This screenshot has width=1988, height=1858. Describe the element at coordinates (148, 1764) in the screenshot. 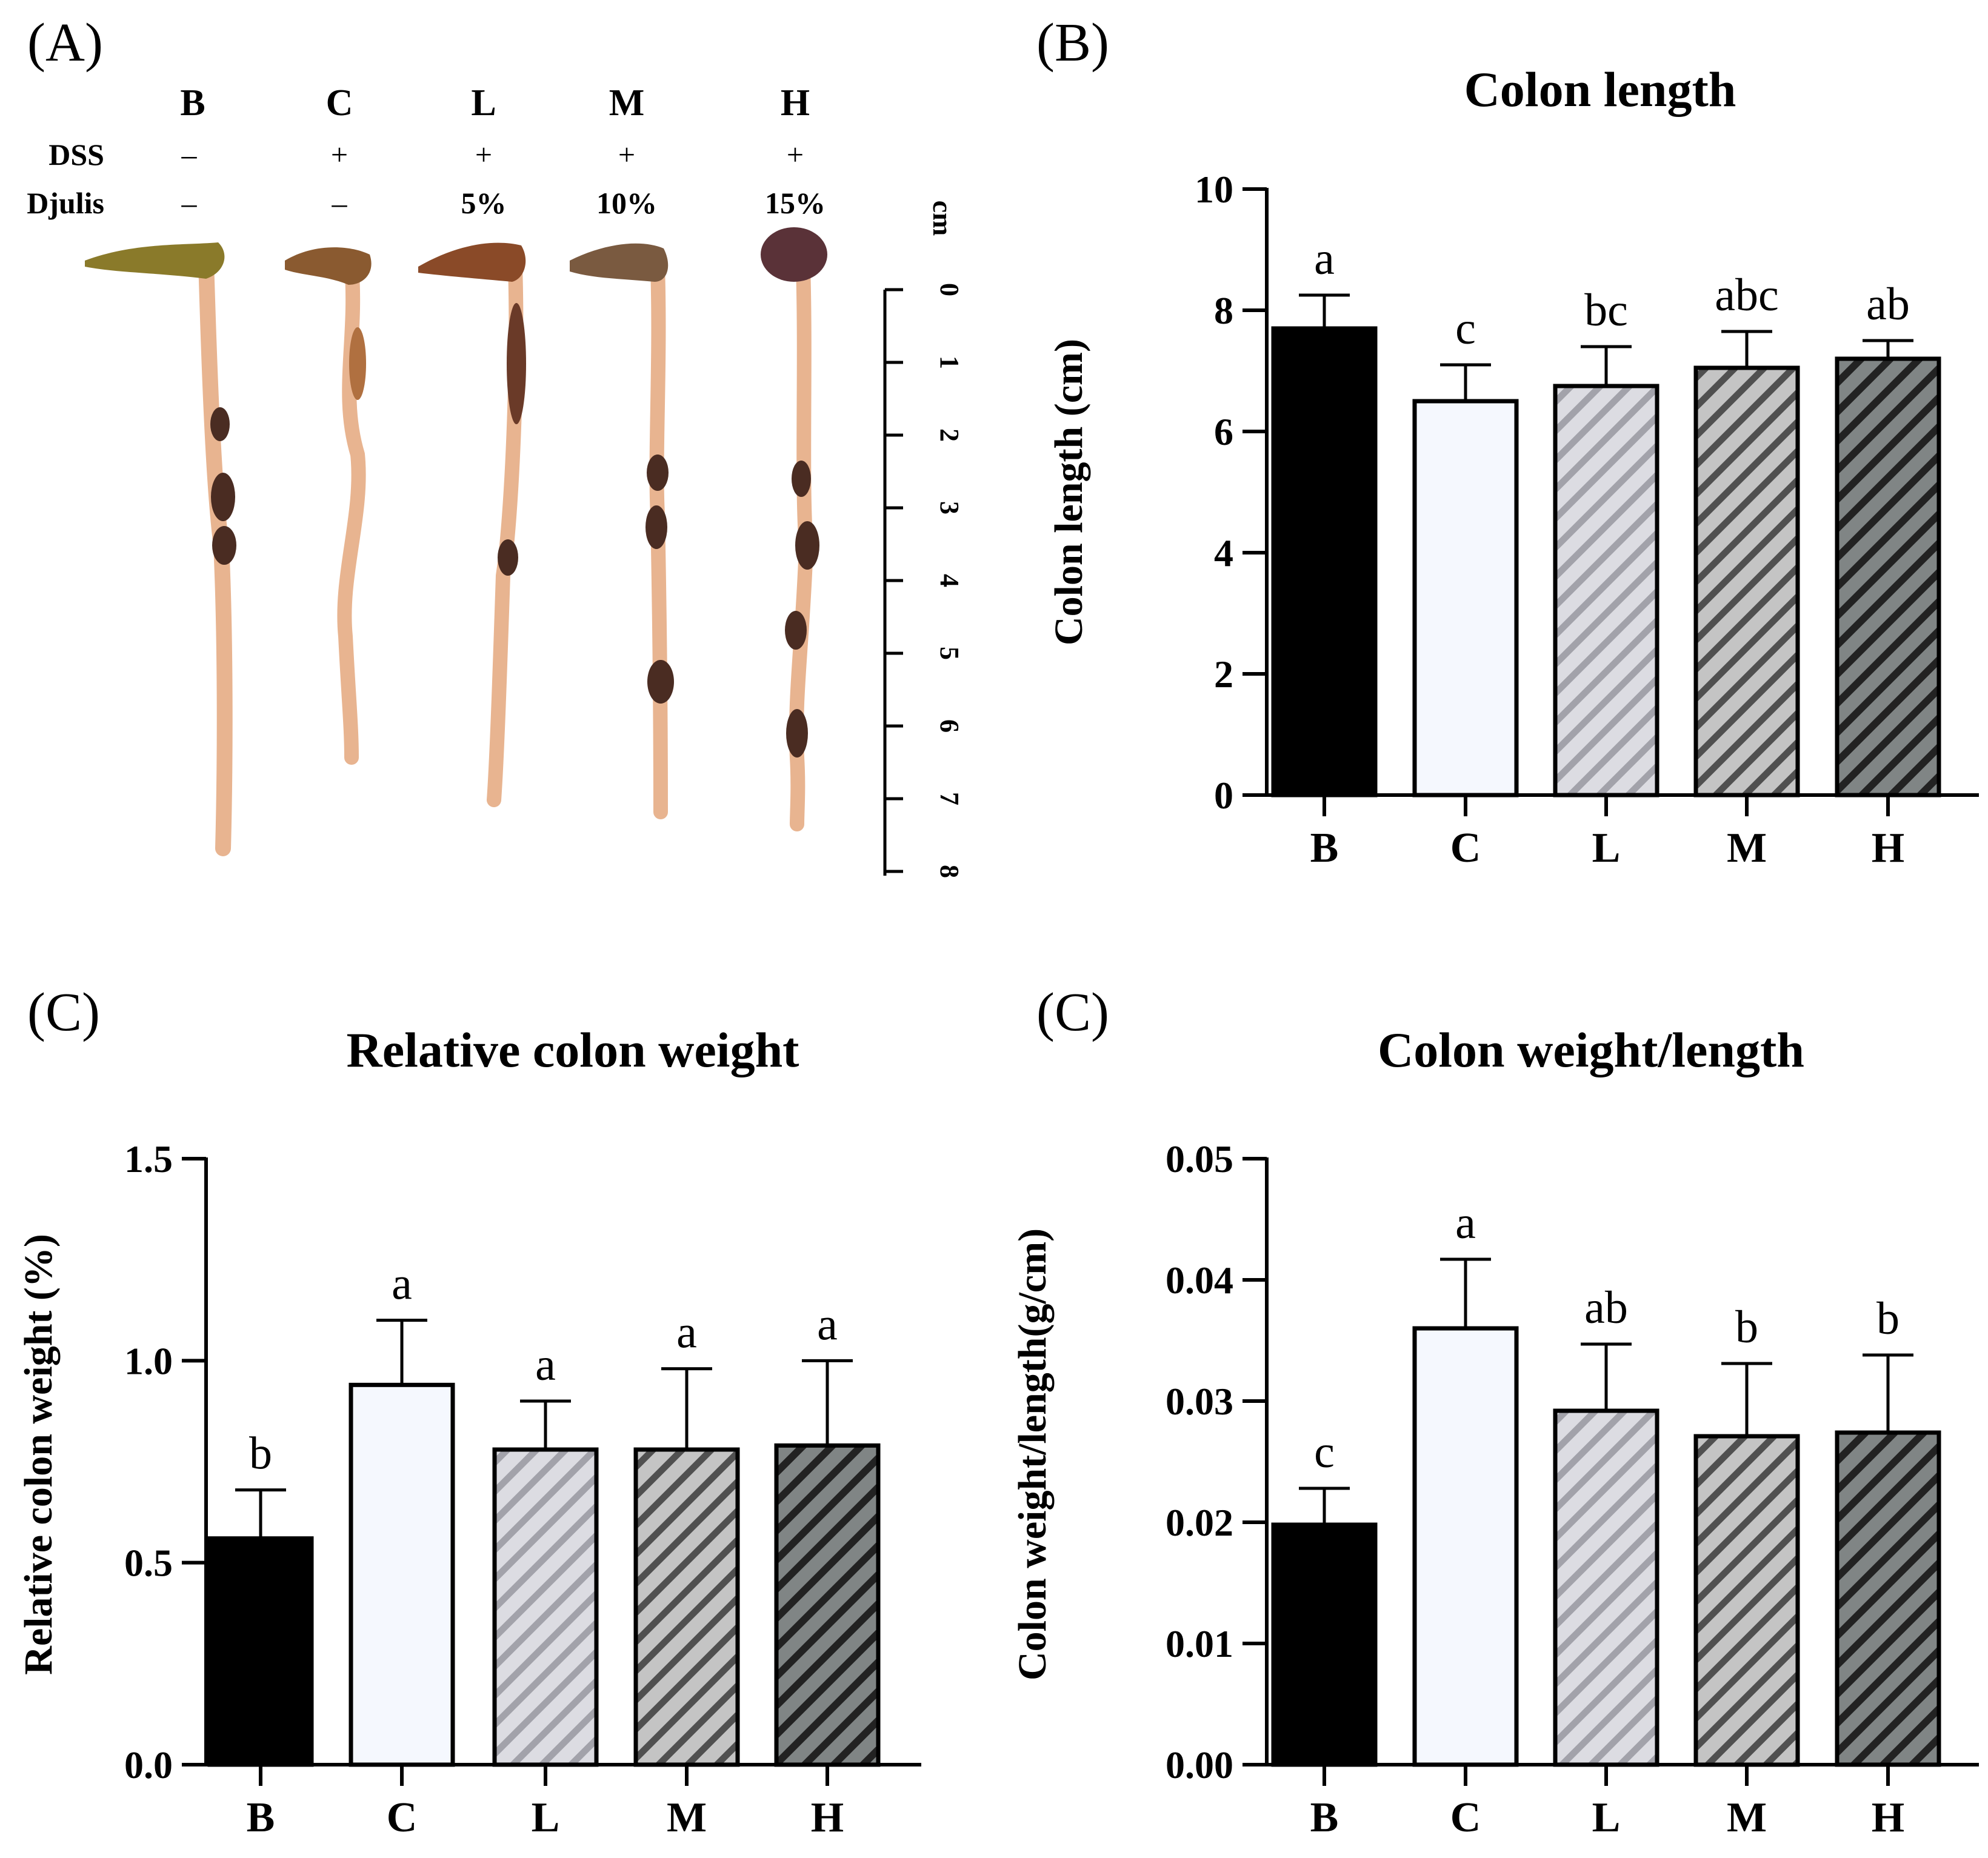

I see `y-tick-label: 0.0` at that location.